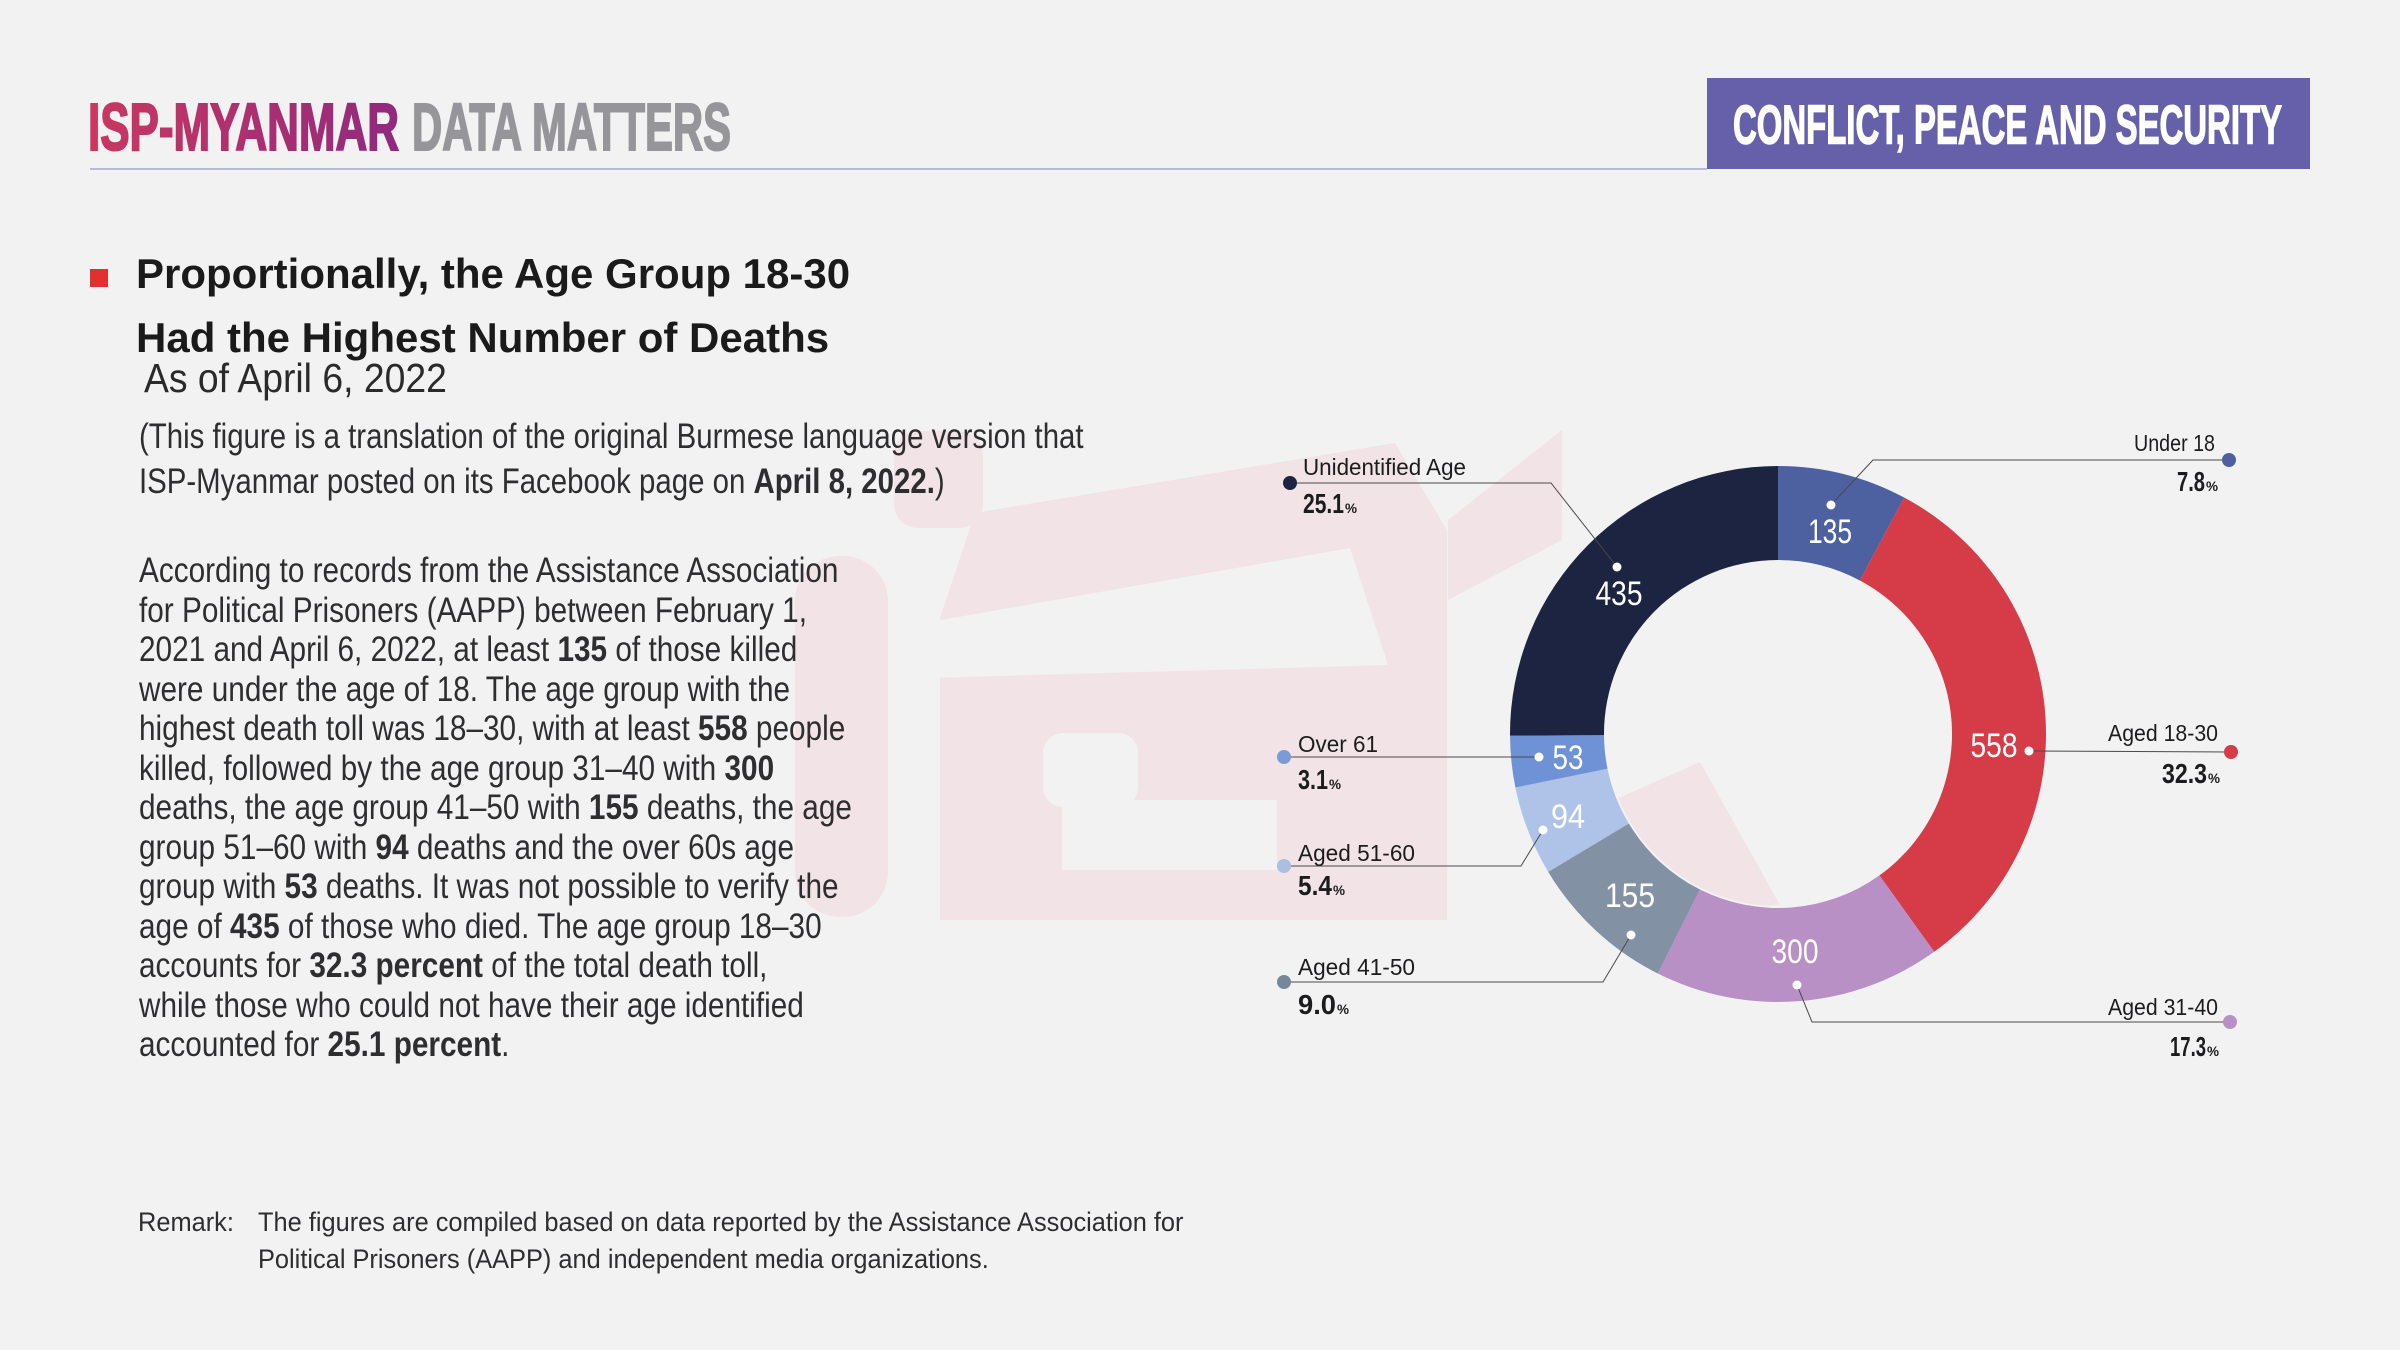  What do you see at coordinates (2163, 1007) in the screenshot?
I see `svg-text: Aged 31-40` at bounding box center [2163, 1007].